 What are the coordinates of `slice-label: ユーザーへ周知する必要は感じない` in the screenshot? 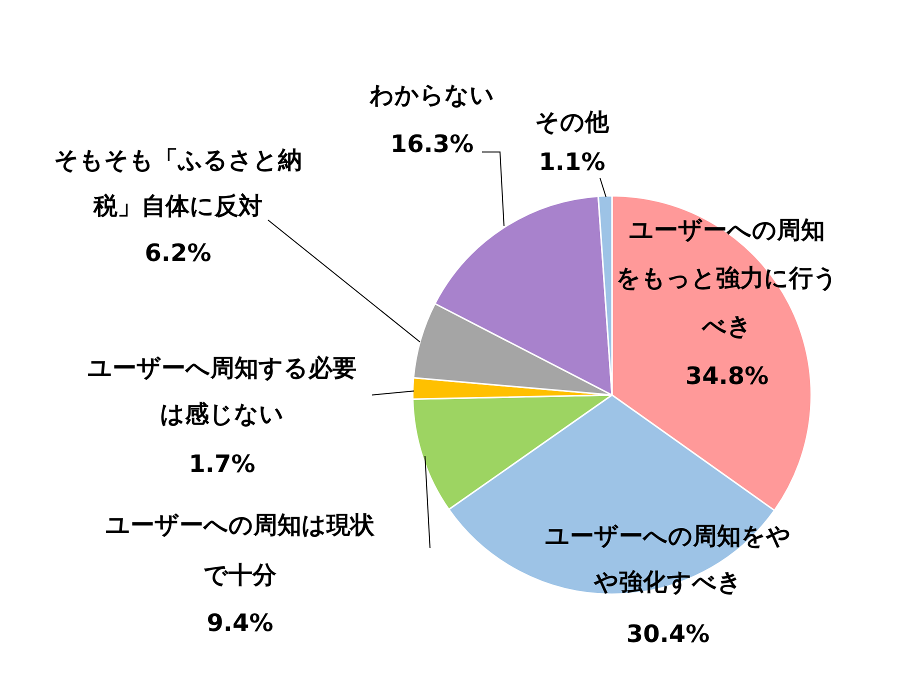 It's located at (222, 391).